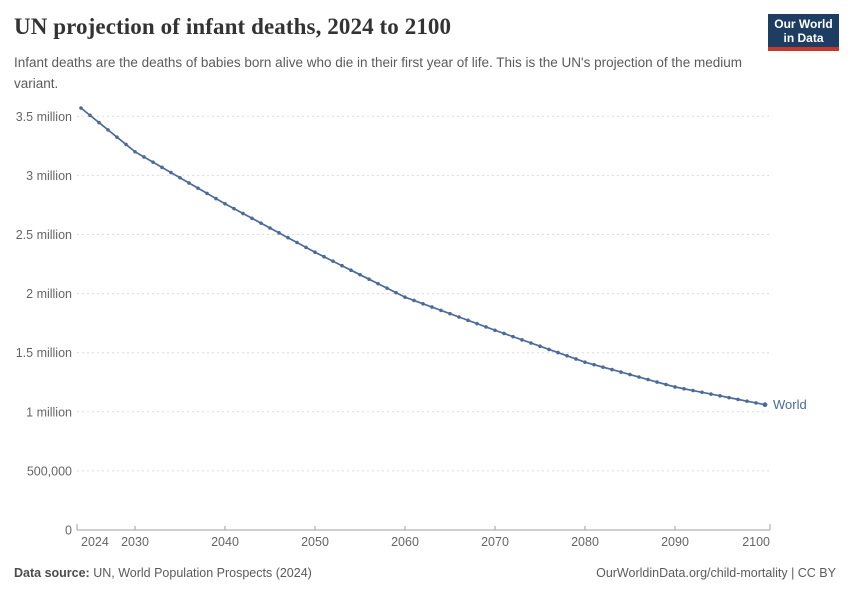  Describe the element at coordinates (49, 471) in the screenshot. I see `y-axis-tick-label: 500,000` at that location.